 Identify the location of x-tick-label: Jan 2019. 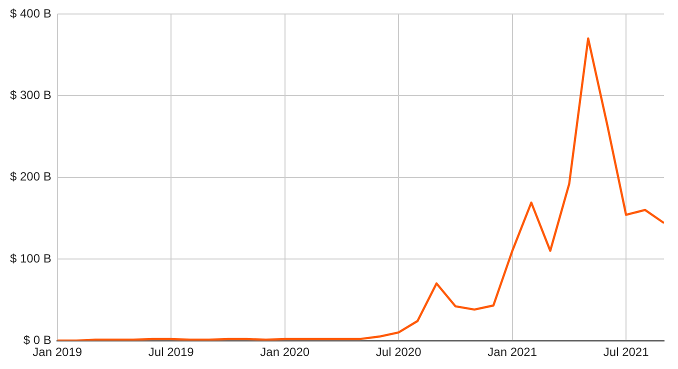
(57, 352).